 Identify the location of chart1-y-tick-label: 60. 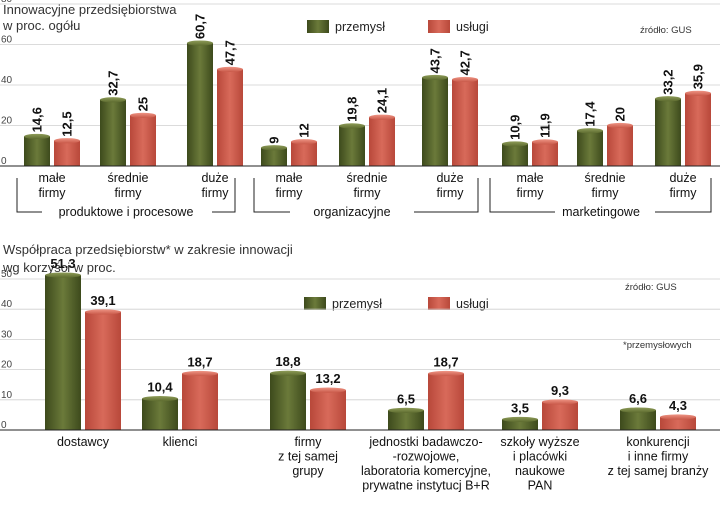
(7, 40).